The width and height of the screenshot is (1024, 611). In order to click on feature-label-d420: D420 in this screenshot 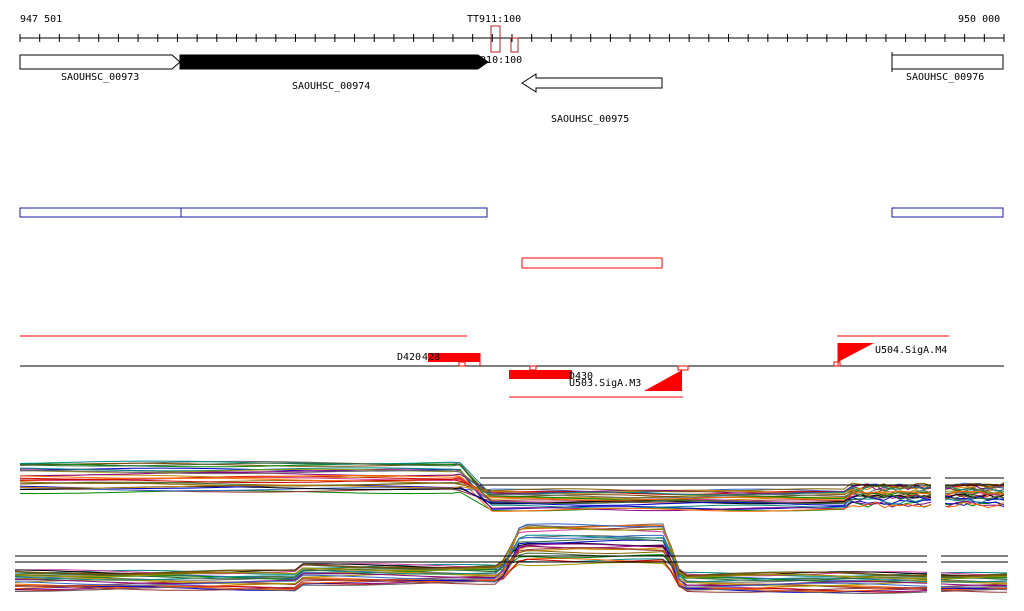, I will do `click(409, 357)`.